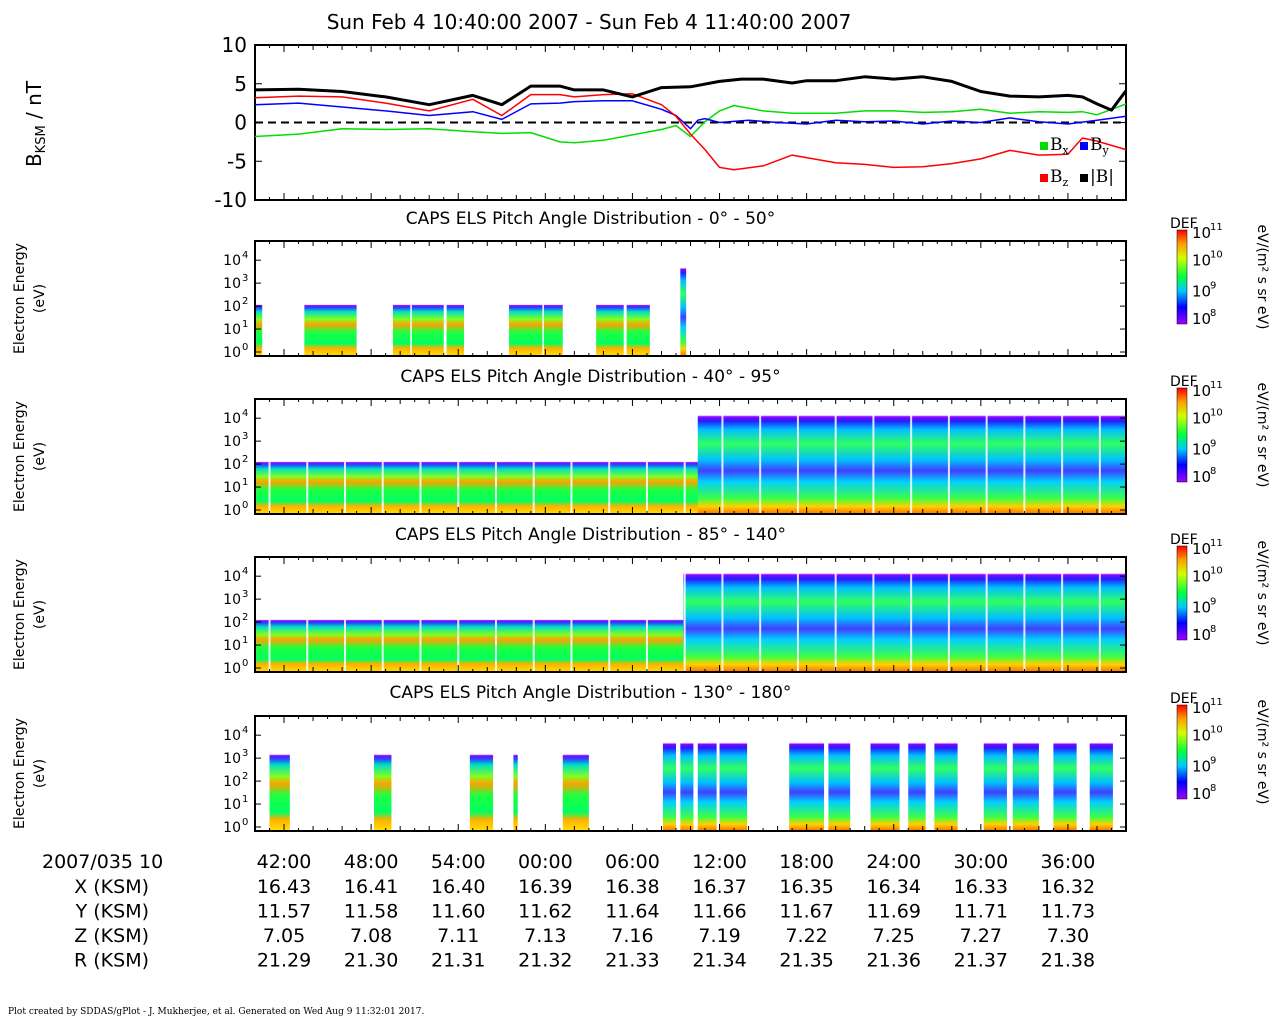  I want to click on legend-label: B, so click(1056, 145).